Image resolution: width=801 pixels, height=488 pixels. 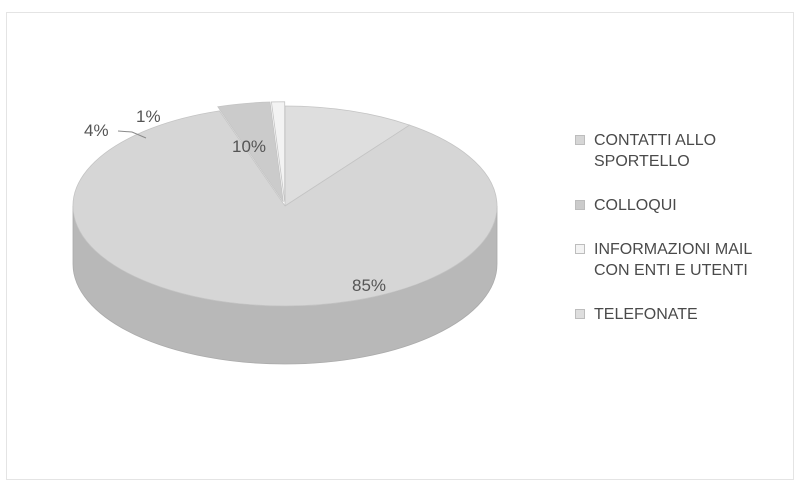 I want to click on pie-labels: 85% 10% 4% 1%, so click(x=235, y=201).